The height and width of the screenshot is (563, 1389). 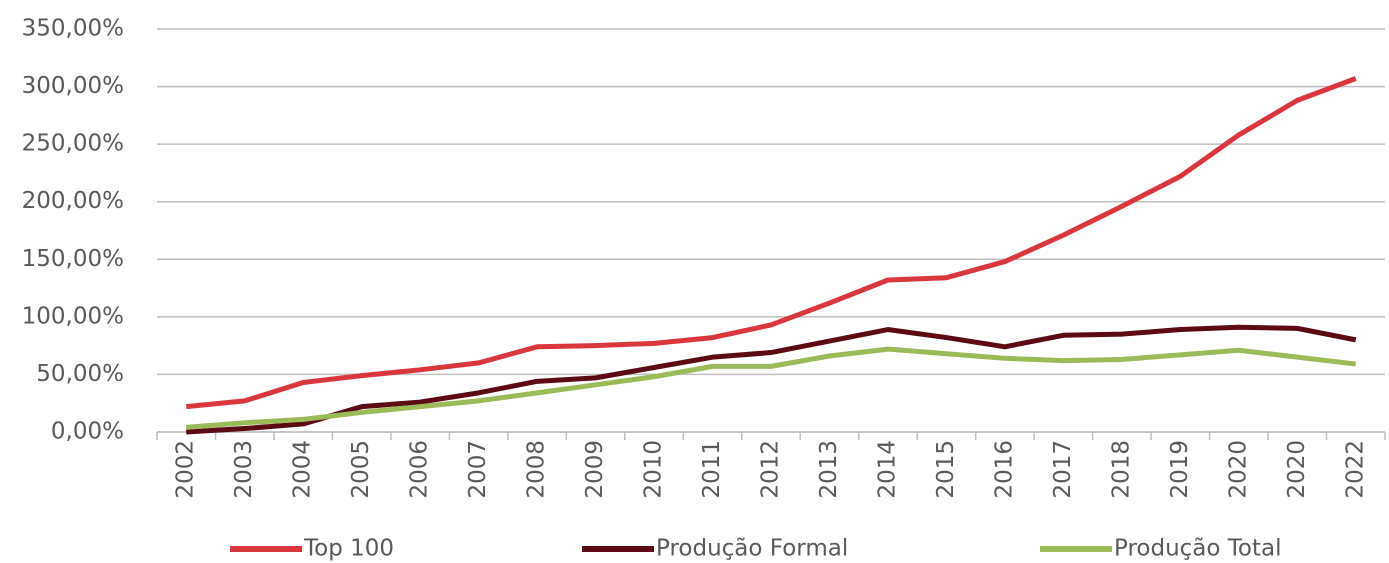 What do you see at coordinates (946, 469) in the screenshot?
I see `x-tick-label: 2015` at bounding box center [946, 469].